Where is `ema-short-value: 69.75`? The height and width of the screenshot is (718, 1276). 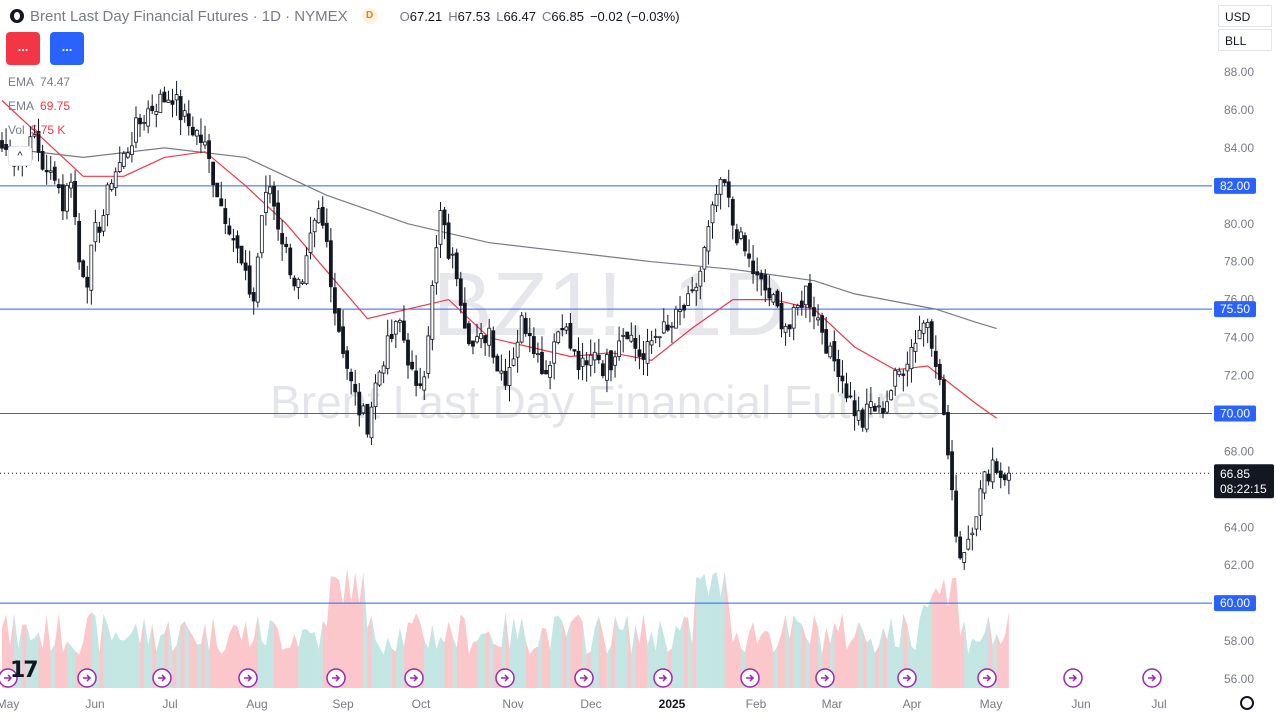
ema-short-value: 69.75 is located at coordinates (55, 106).